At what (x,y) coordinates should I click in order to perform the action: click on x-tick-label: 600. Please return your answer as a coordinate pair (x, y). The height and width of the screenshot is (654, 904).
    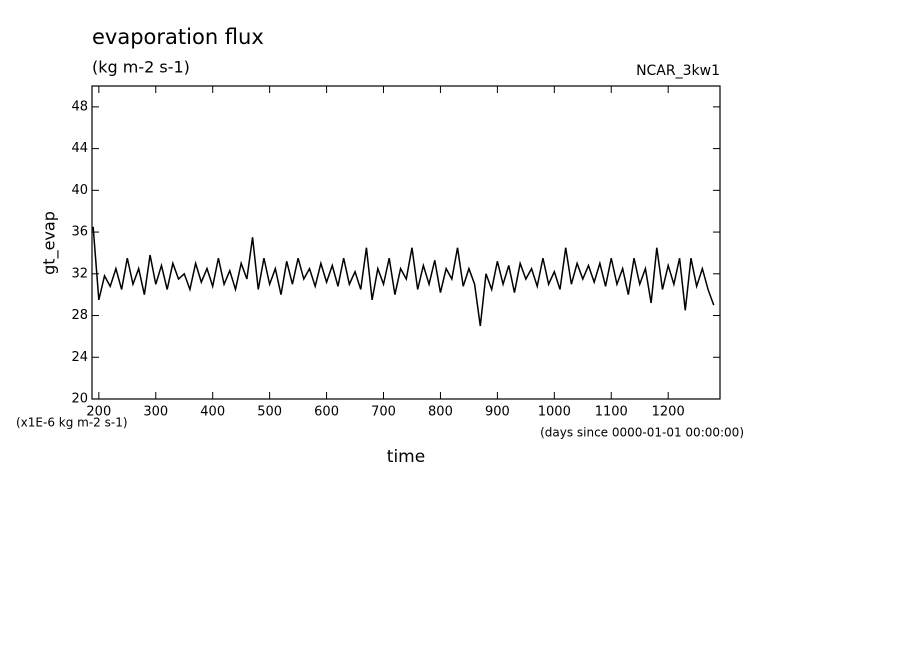
    Looking at the image, I should click on (326, 412).